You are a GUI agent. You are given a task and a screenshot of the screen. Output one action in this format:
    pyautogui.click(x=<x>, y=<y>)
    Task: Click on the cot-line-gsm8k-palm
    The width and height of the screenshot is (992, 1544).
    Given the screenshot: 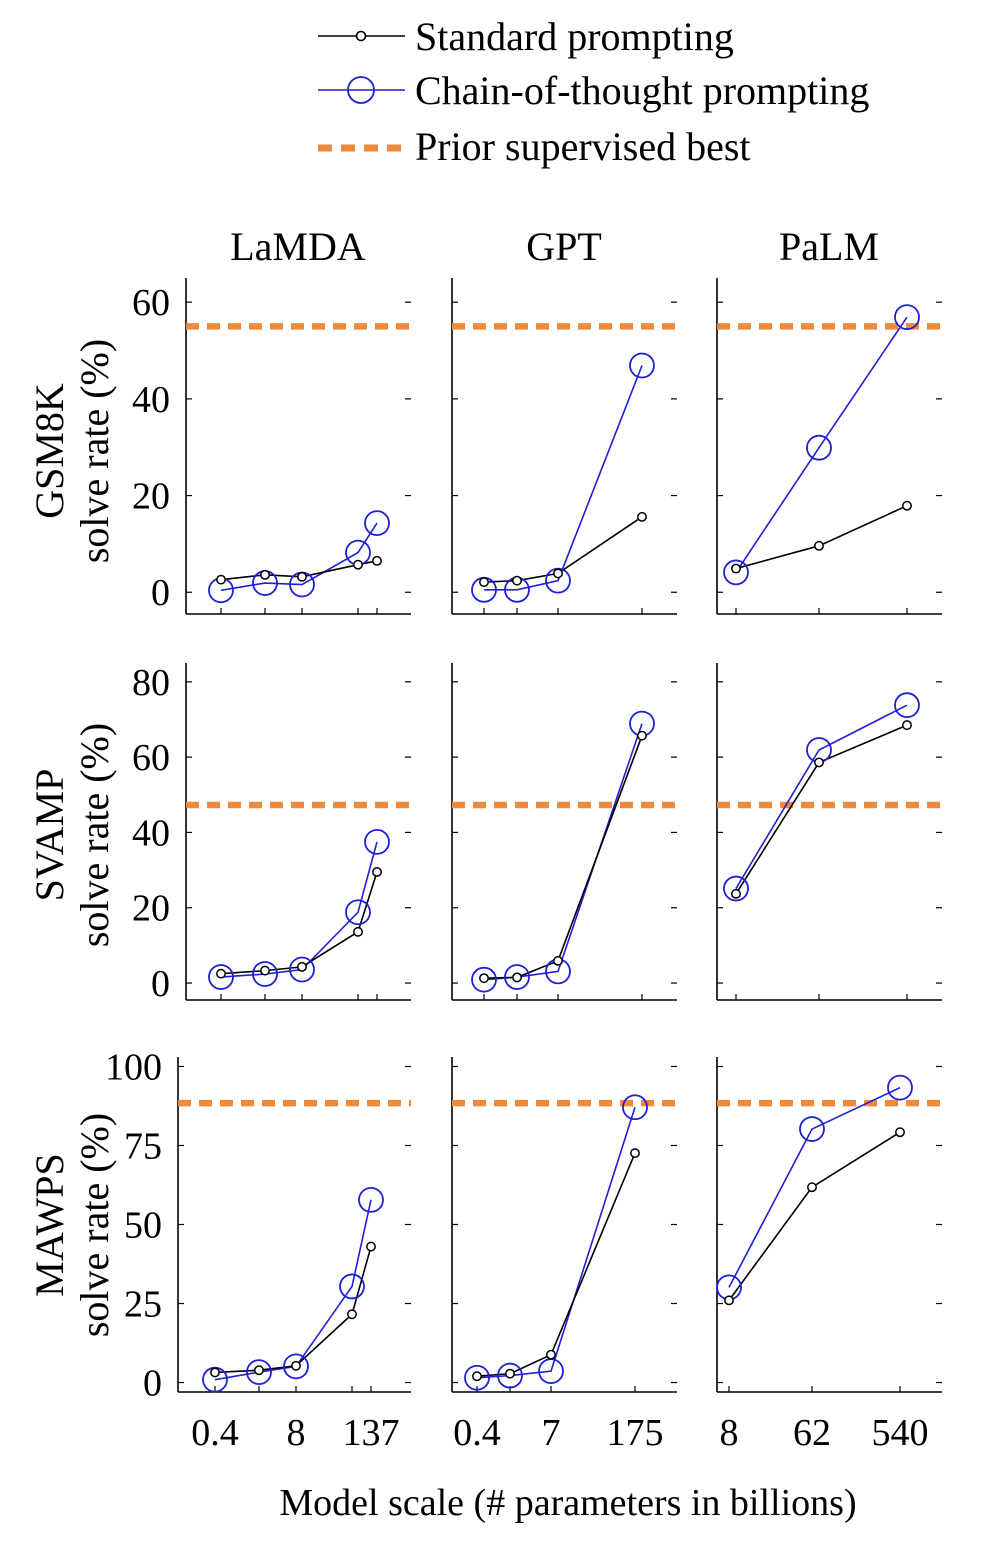 What is the action you would take?
    pyautogui.click(x=821, y=444)
    